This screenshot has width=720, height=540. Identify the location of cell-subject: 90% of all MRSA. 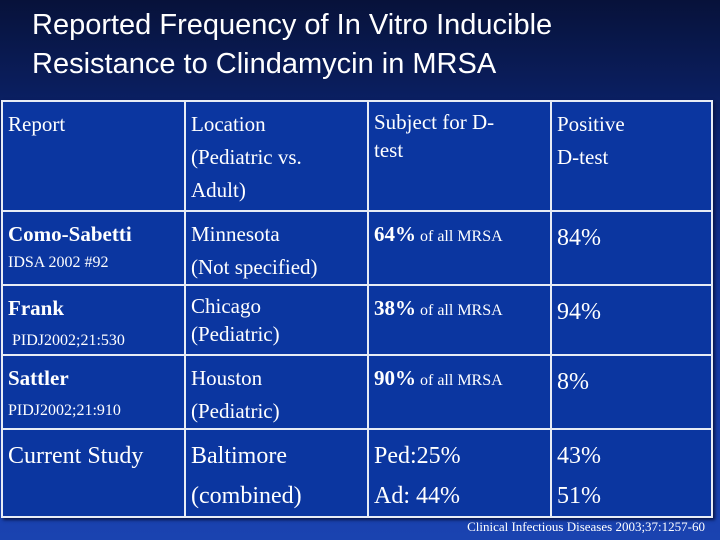
(459, 392).